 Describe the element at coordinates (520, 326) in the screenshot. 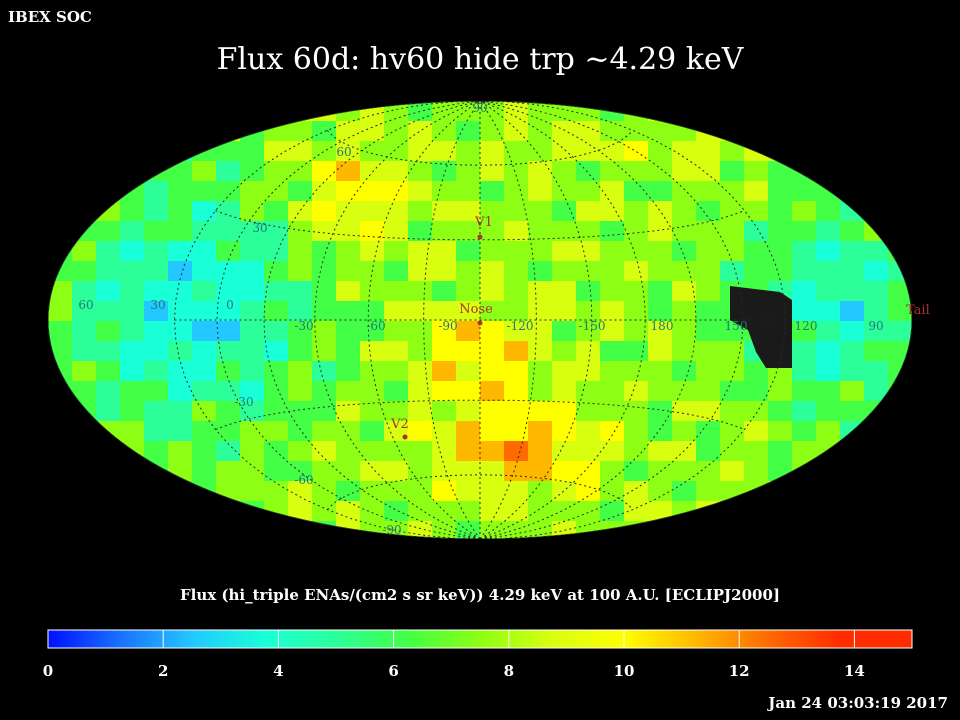

I see `longitude-label: -120` at that location.